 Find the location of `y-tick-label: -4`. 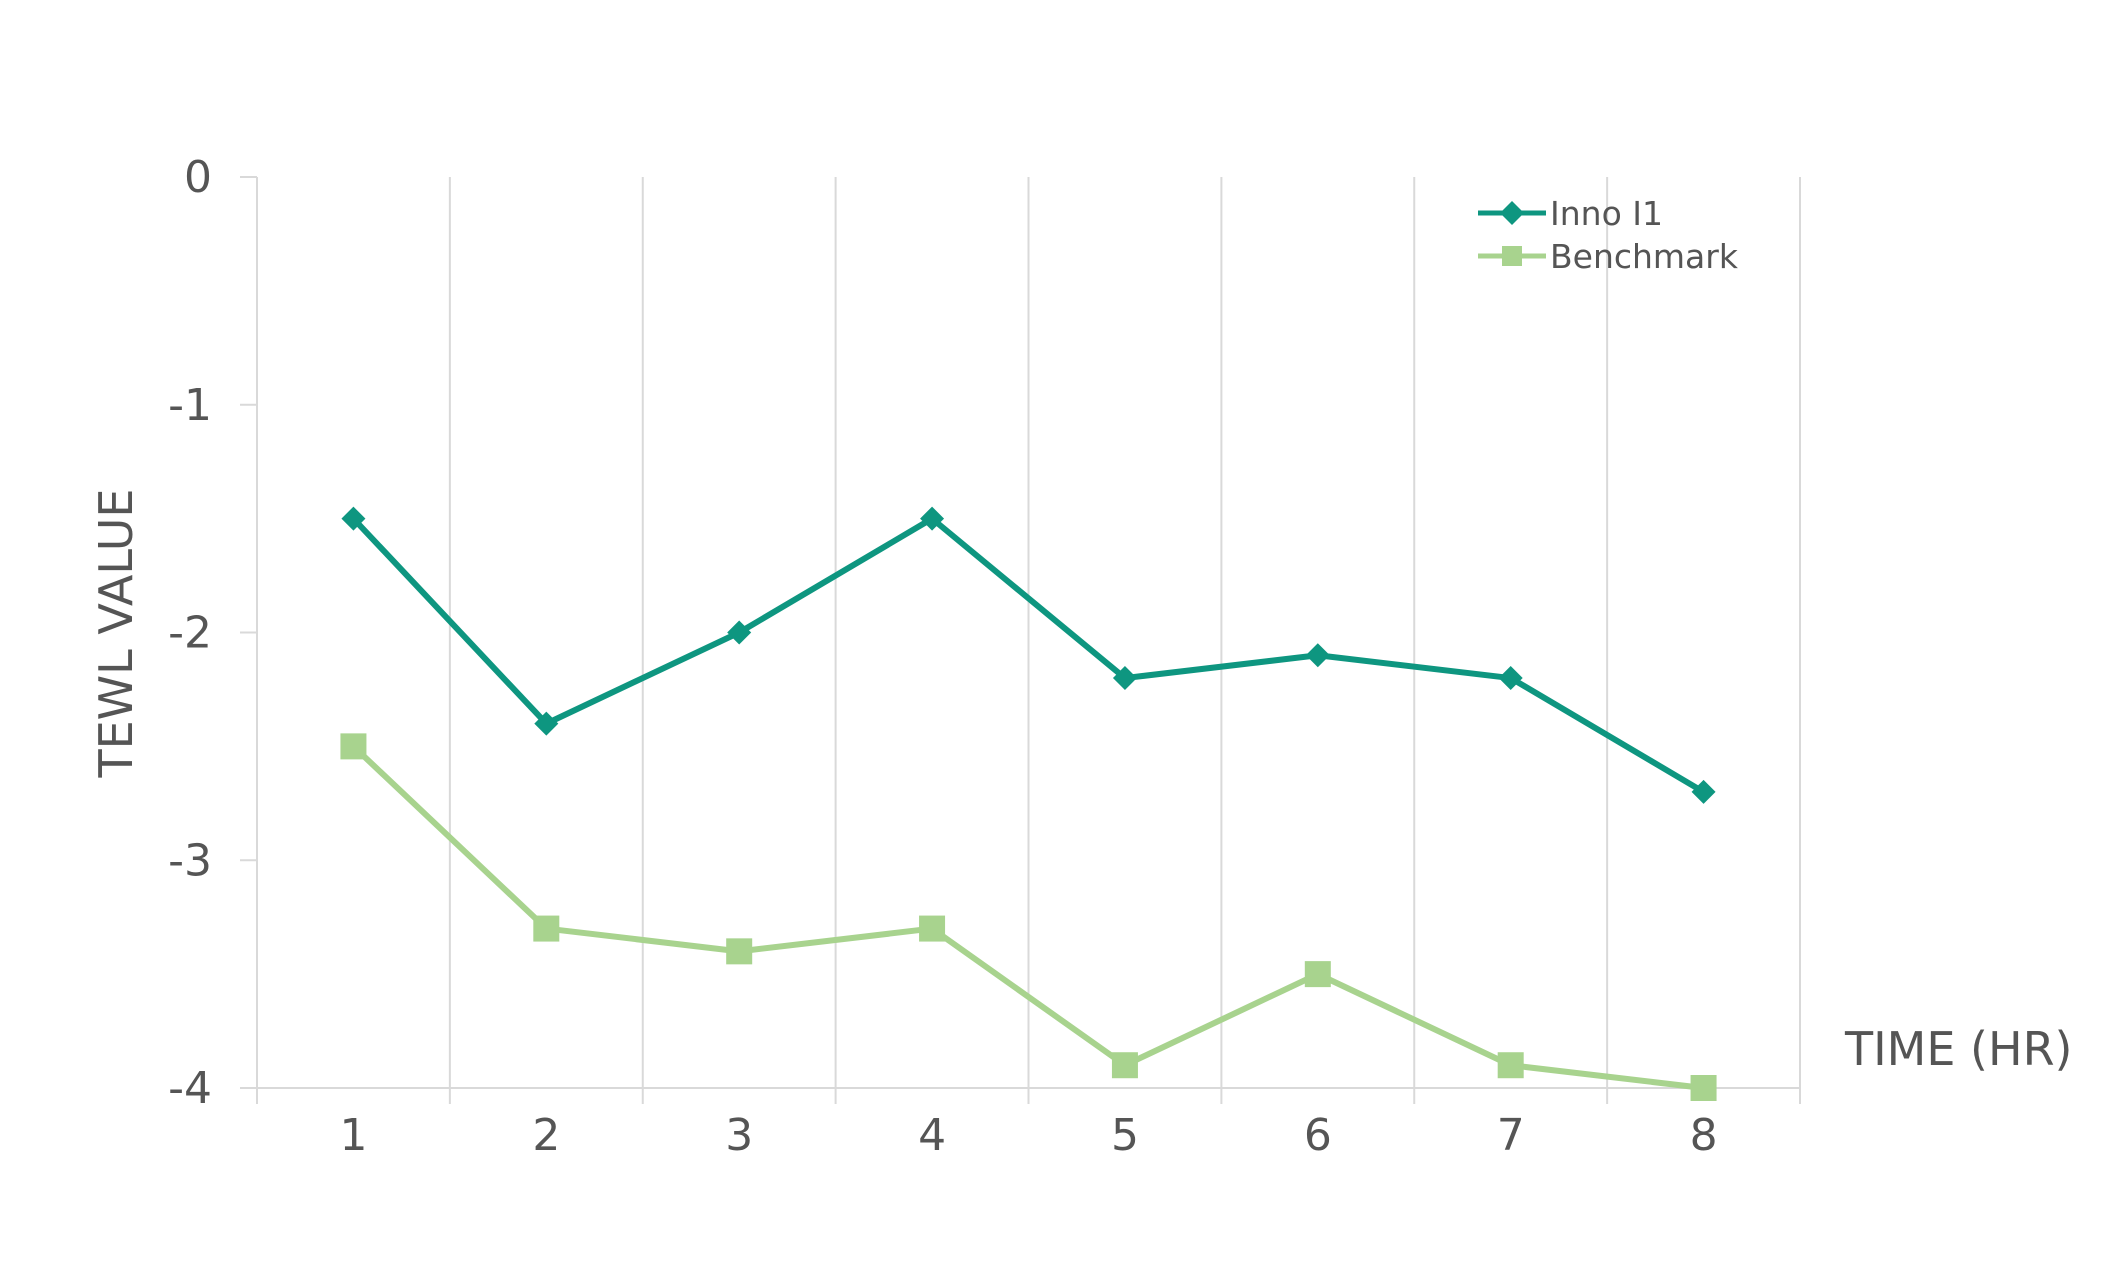

y-tick-label: -4 is located at coordinates (190, 1088).